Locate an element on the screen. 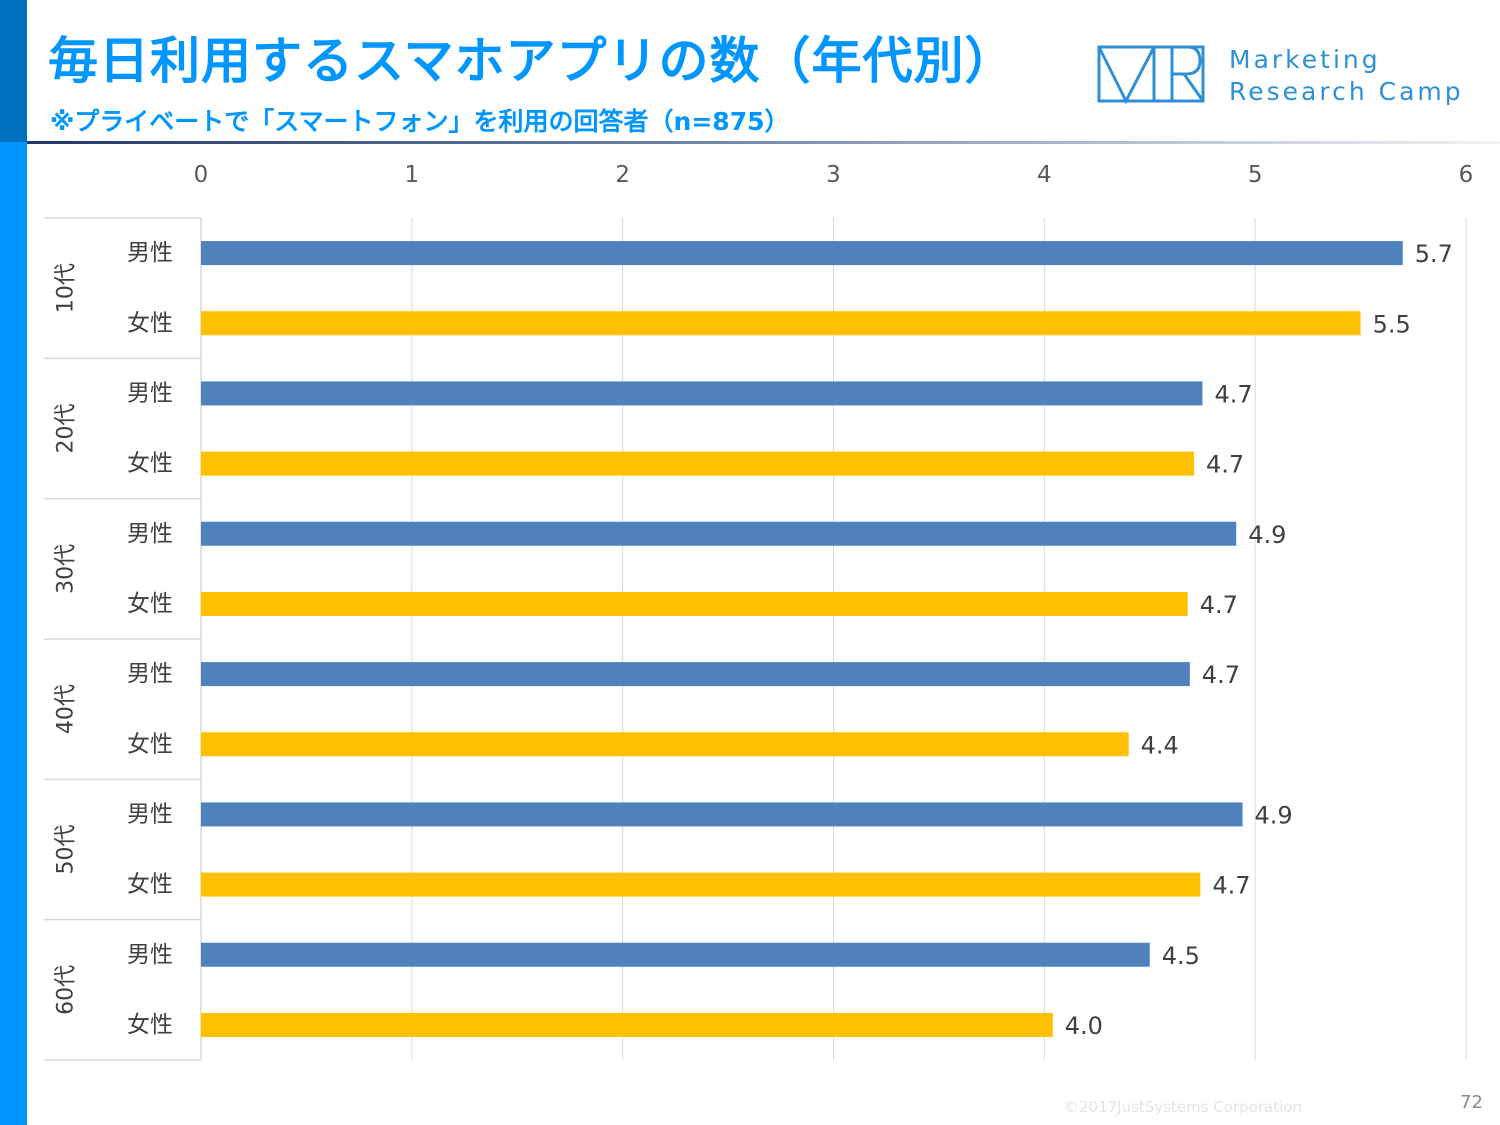 This screenshot has height=1125, width=1500. data-label: 4.5 is located at coordinates (1181, 956).